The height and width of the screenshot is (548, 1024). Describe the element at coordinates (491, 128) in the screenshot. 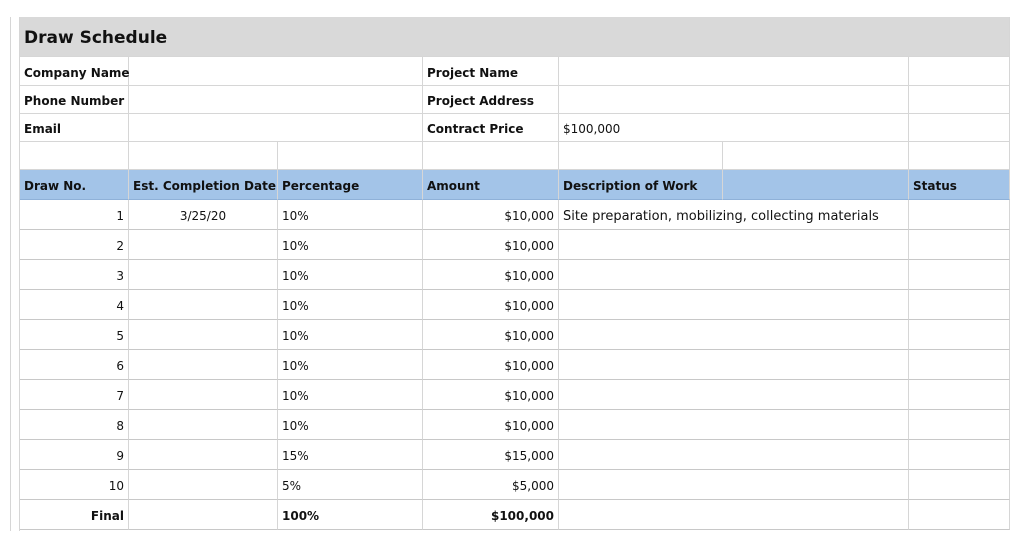

I see `info-label: Contract Price` at that location.